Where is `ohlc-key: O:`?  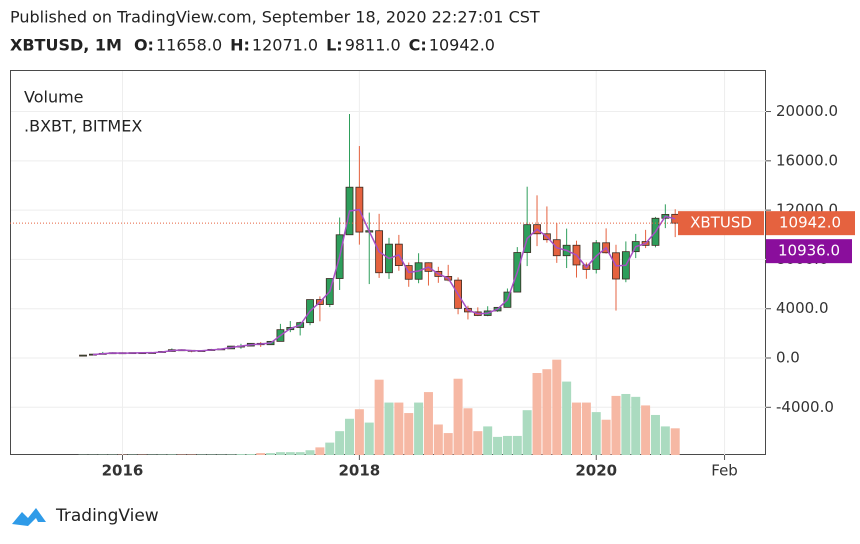 ohlc-key: O: is located at coordinates (144, 45).